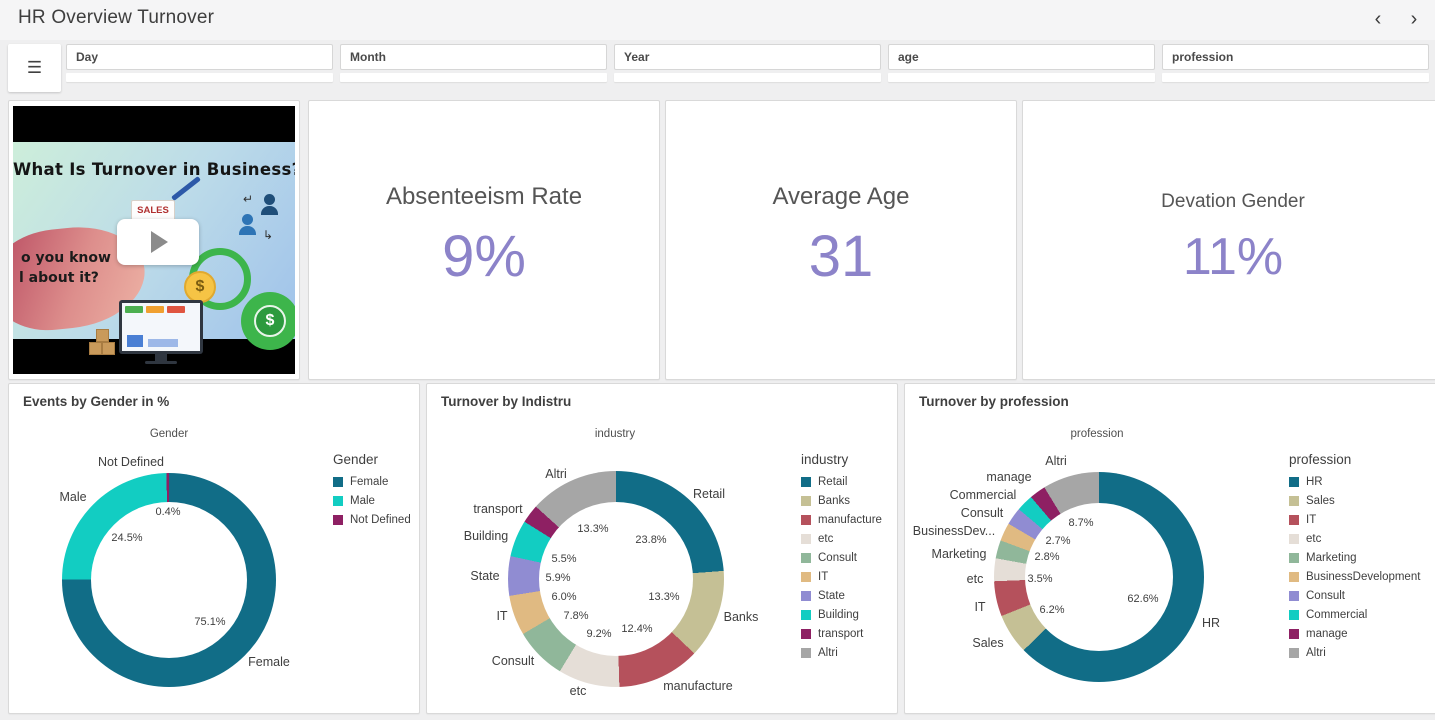 Image resolution: width=1435 pixels, height=720 pixels. What do you see at coordinates (1058, 541) in the screenshot?
I see `slice-percent-label: 2.7%` at bounding box center [1058, 541].